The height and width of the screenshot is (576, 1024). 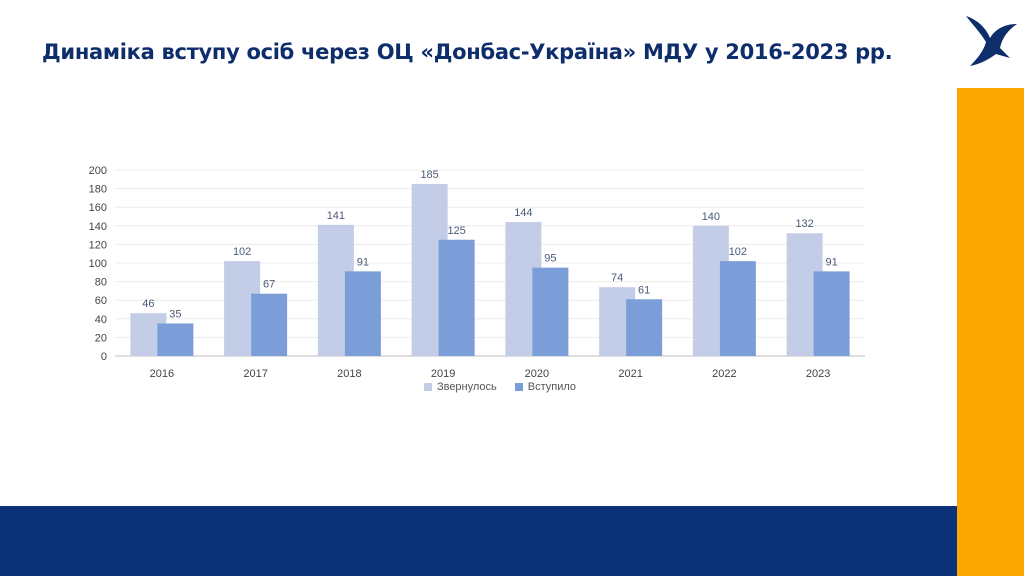 I want to click on y-tick-label: 160, so click(x=98, y=208).